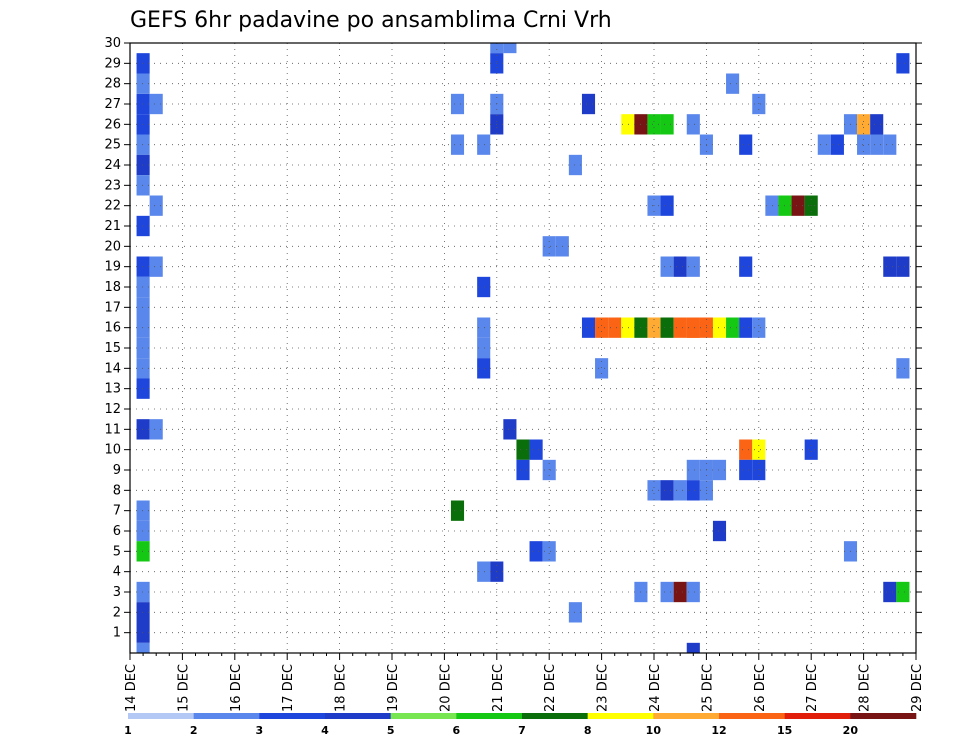  What do you see at coordinates (112, 84) in the screenshot?
I see `y-tick-label: 28` at bounding box center [112, 84].